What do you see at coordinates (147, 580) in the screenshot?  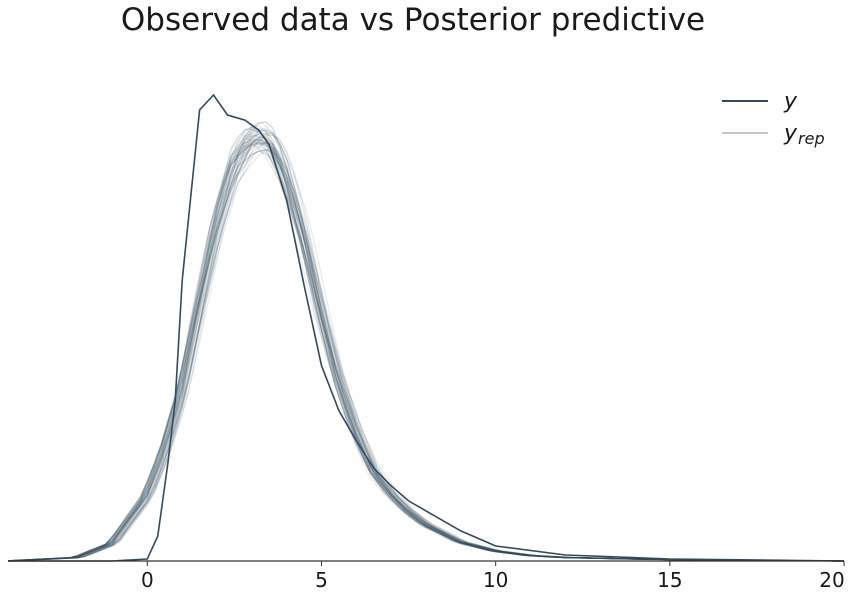 I see `x-tick-label: 0` at bounding box center [147, 580].